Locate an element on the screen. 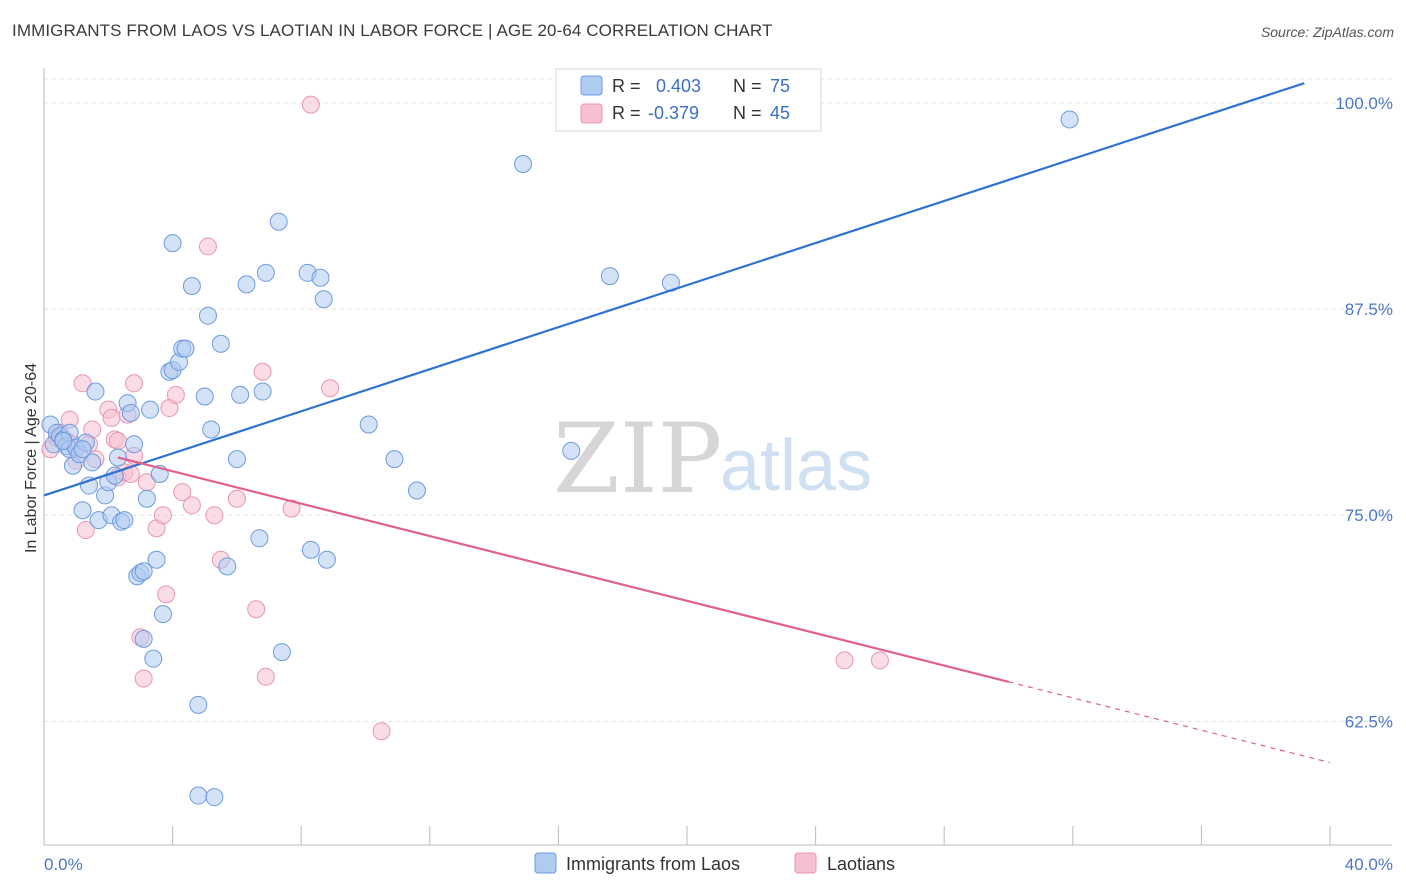  y-tick-label: 62.5% is located at coordinates (1369, 721).